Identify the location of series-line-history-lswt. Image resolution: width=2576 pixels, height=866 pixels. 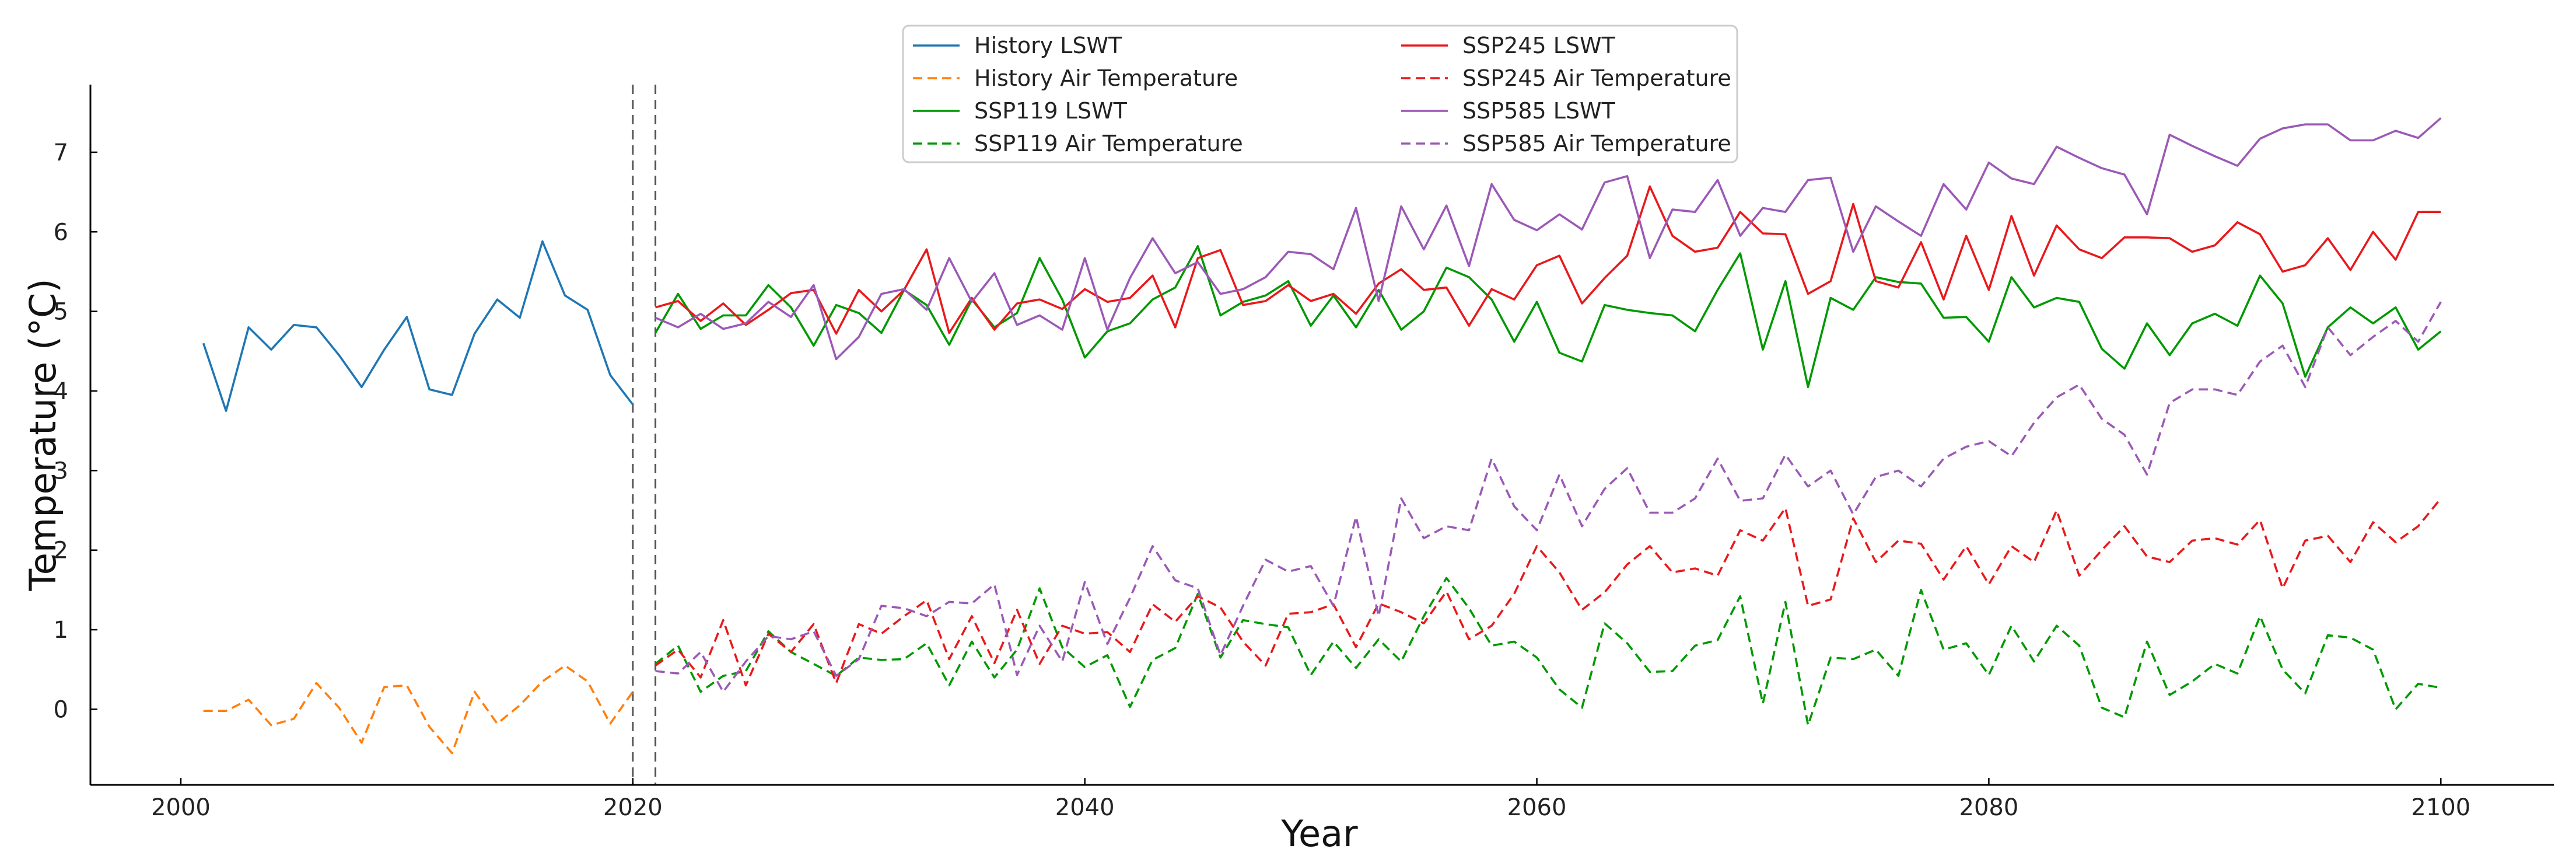
(418, 326).